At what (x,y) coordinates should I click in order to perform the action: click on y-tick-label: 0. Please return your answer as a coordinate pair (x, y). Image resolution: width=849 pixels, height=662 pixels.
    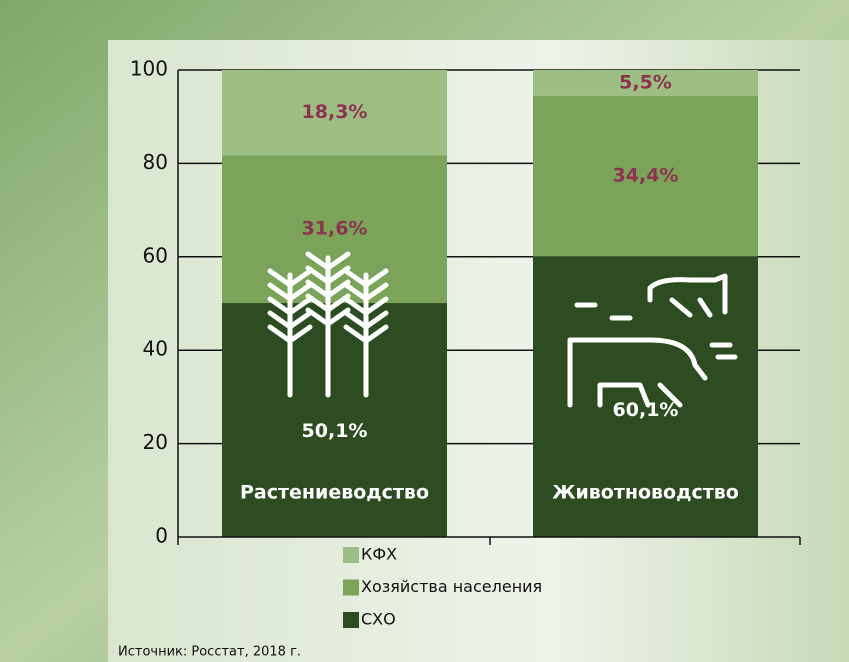
    Looking at the image, I should click on (161, 536).